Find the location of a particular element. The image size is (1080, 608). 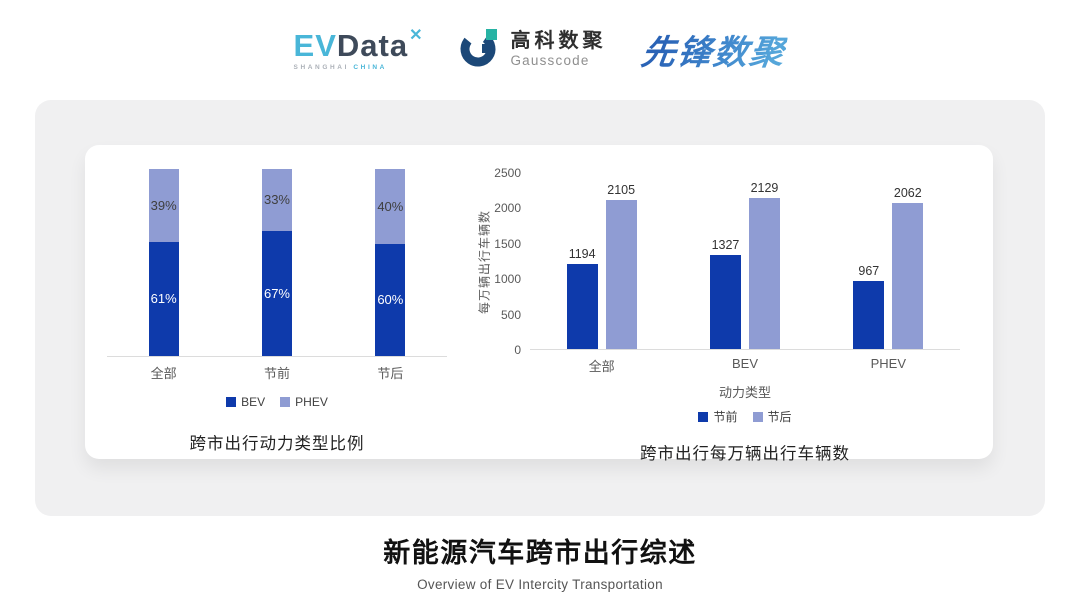

legend-entry: 节前 is located at coordinates (718, 416).